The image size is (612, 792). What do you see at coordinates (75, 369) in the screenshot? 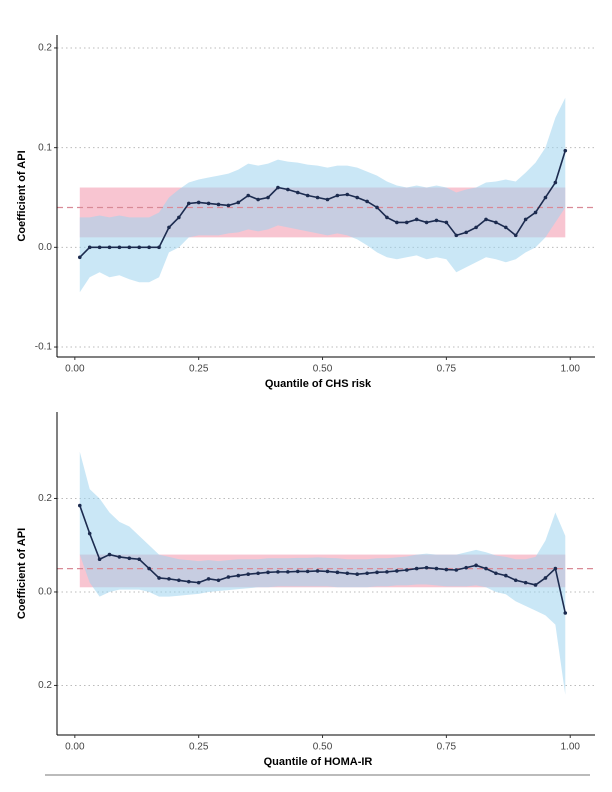
I see `x-tick-label: 0.00` at bounding box center [75, 369].